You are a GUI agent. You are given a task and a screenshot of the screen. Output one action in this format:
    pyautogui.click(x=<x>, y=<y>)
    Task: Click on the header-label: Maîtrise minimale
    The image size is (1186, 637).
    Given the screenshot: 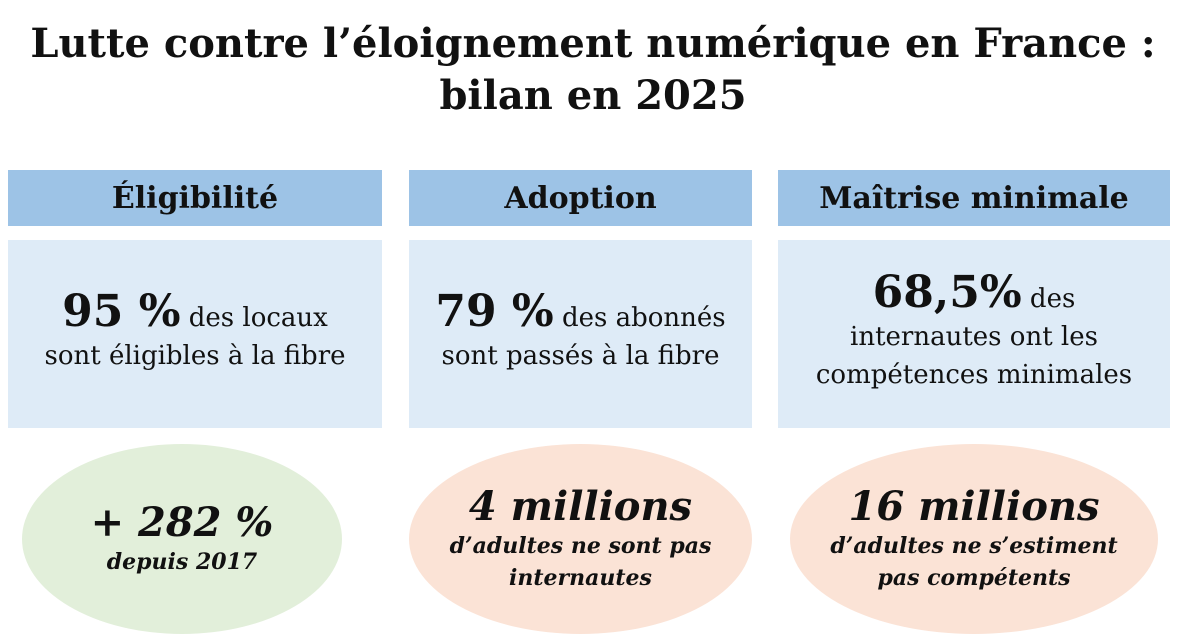 What is the action you would take?
    pyautogui.click(x=974, y=198)
    